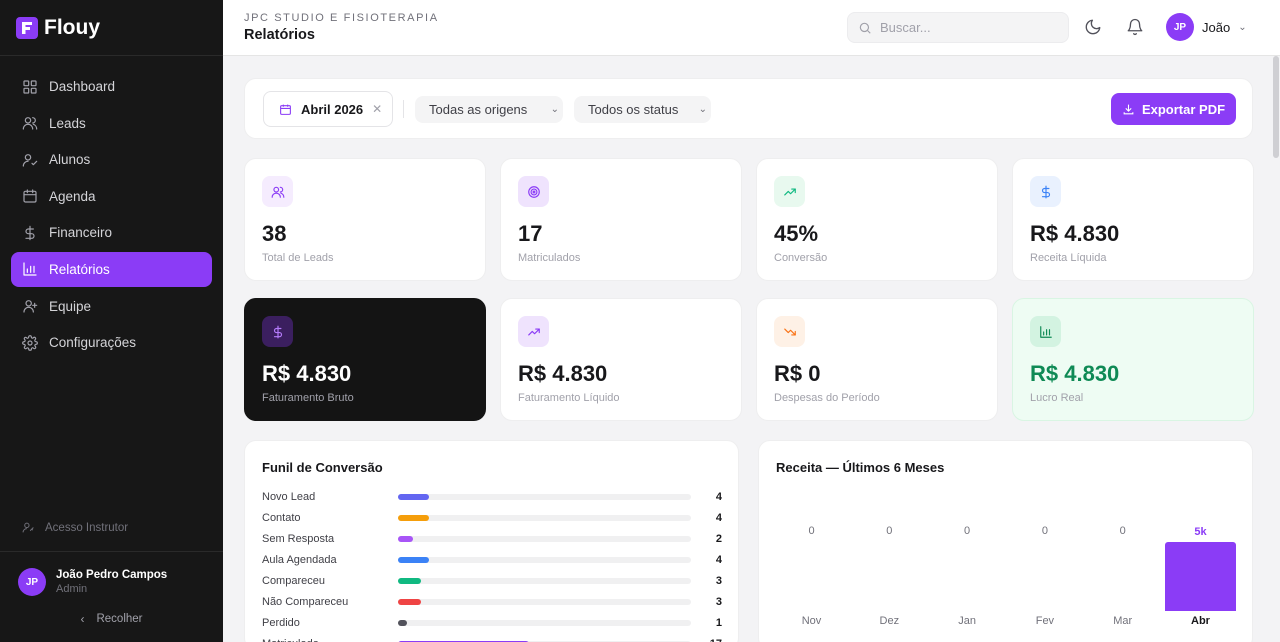  Describe the element at coordinates (492, 622) in the screenshot. I see `funnel-row: Perdido 1` at that location.